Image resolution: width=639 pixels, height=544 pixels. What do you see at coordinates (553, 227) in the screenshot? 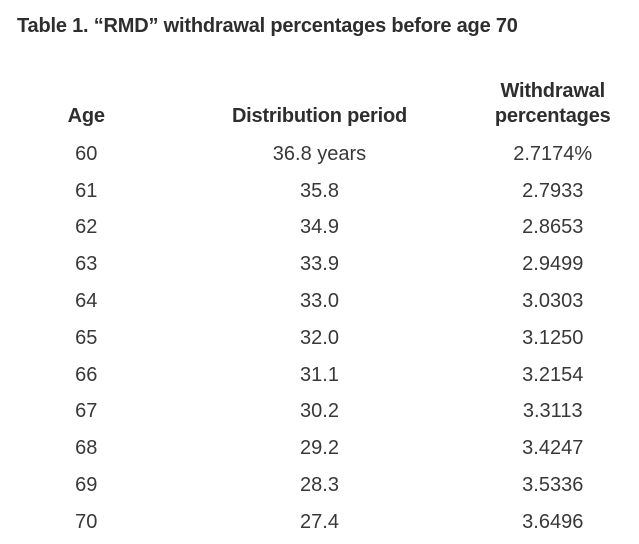
I see `withdrawal-percentage-cell: 2.8653` at bounding box center [553, 227].